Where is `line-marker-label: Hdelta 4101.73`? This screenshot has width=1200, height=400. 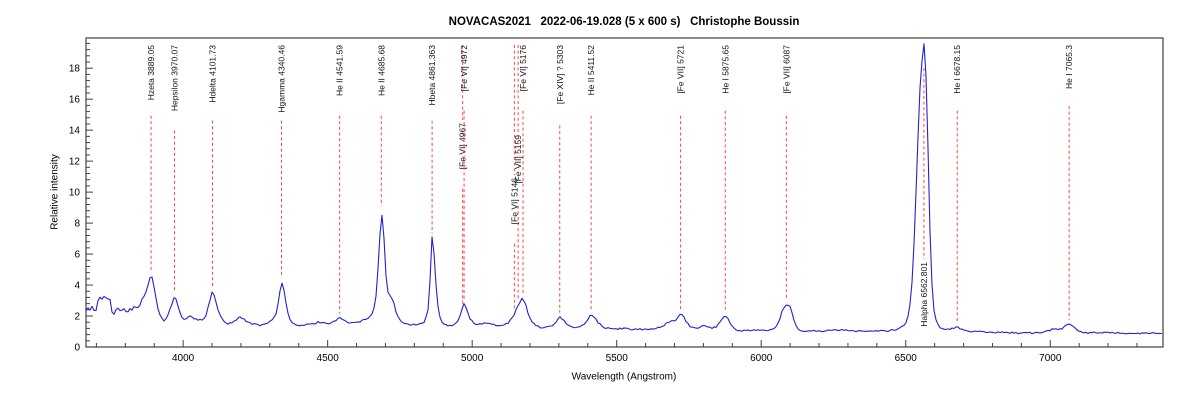
line-marker-label: Hdelta 4101.73 is located at coordinates (213, 74).